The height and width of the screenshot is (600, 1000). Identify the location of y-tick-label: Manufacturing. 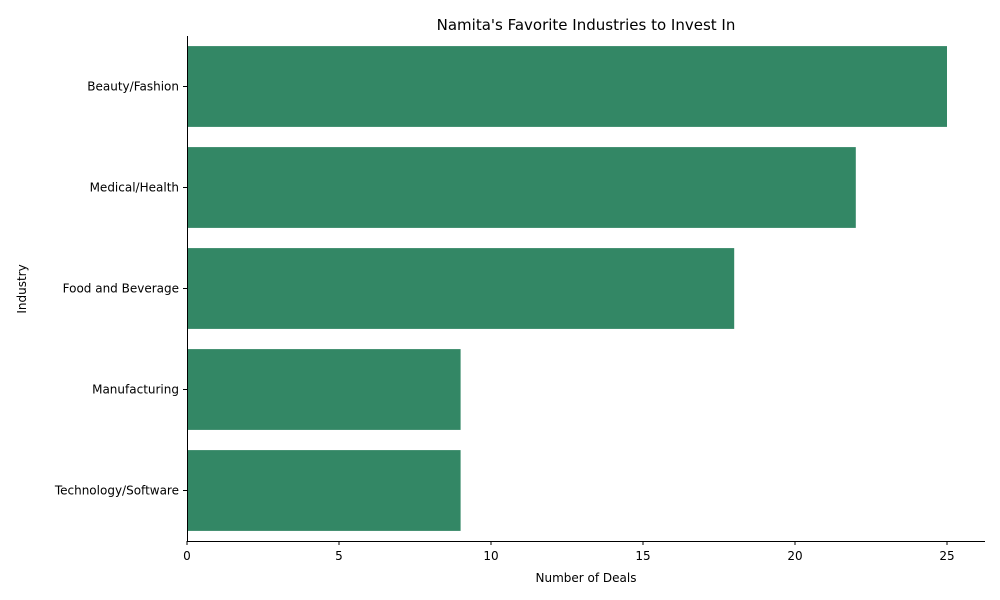
(135, 390).